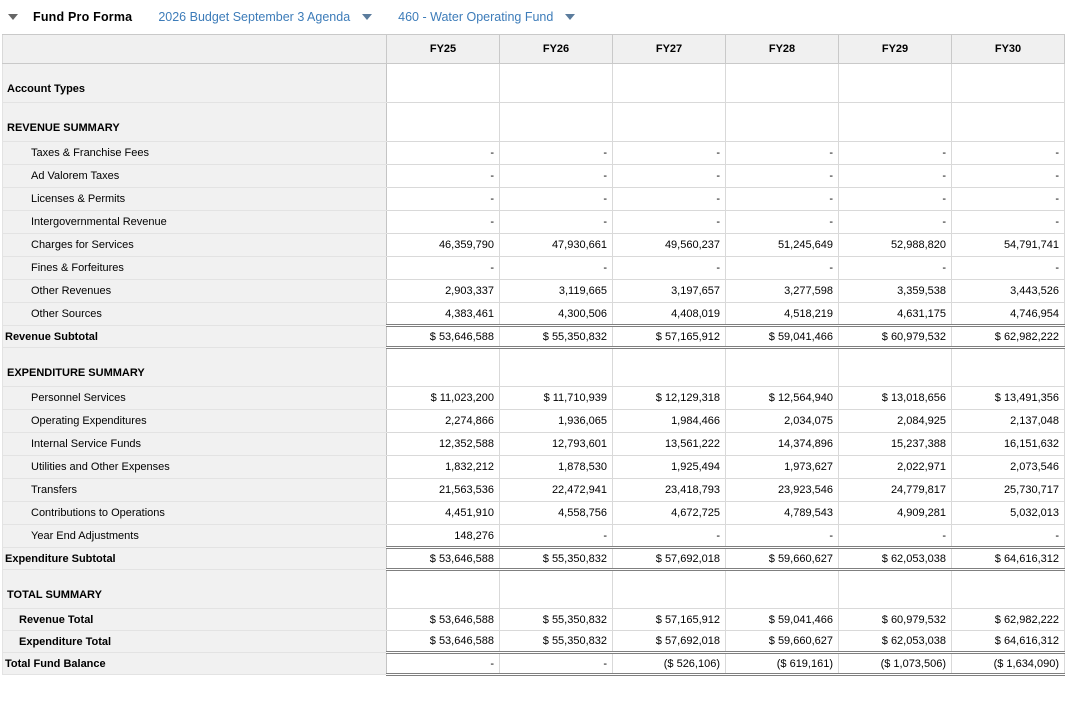 This screenshot has width=1072, height=721. What do you see at coordinates (556, 49) in the screenshot?
I see `column-header-fy26: FY26` at bounding box center [556, 49].